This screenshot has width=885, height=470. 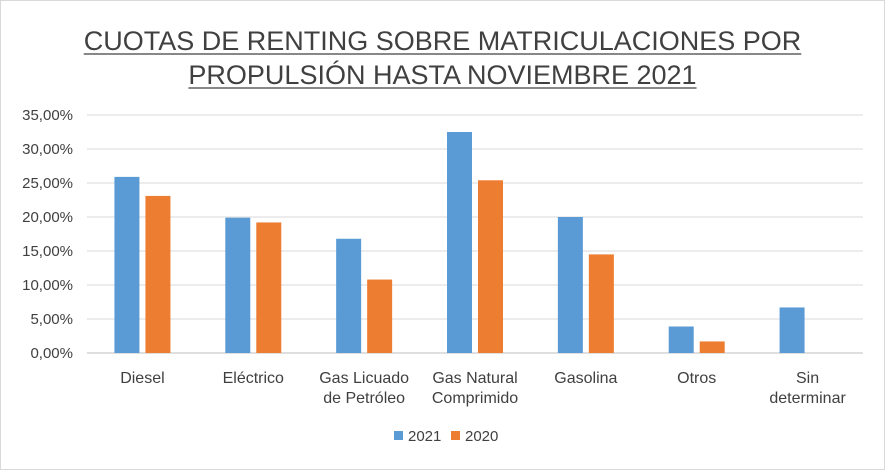 I want to click on y-tick-label: 15,00%, so click(x=47, y=251).